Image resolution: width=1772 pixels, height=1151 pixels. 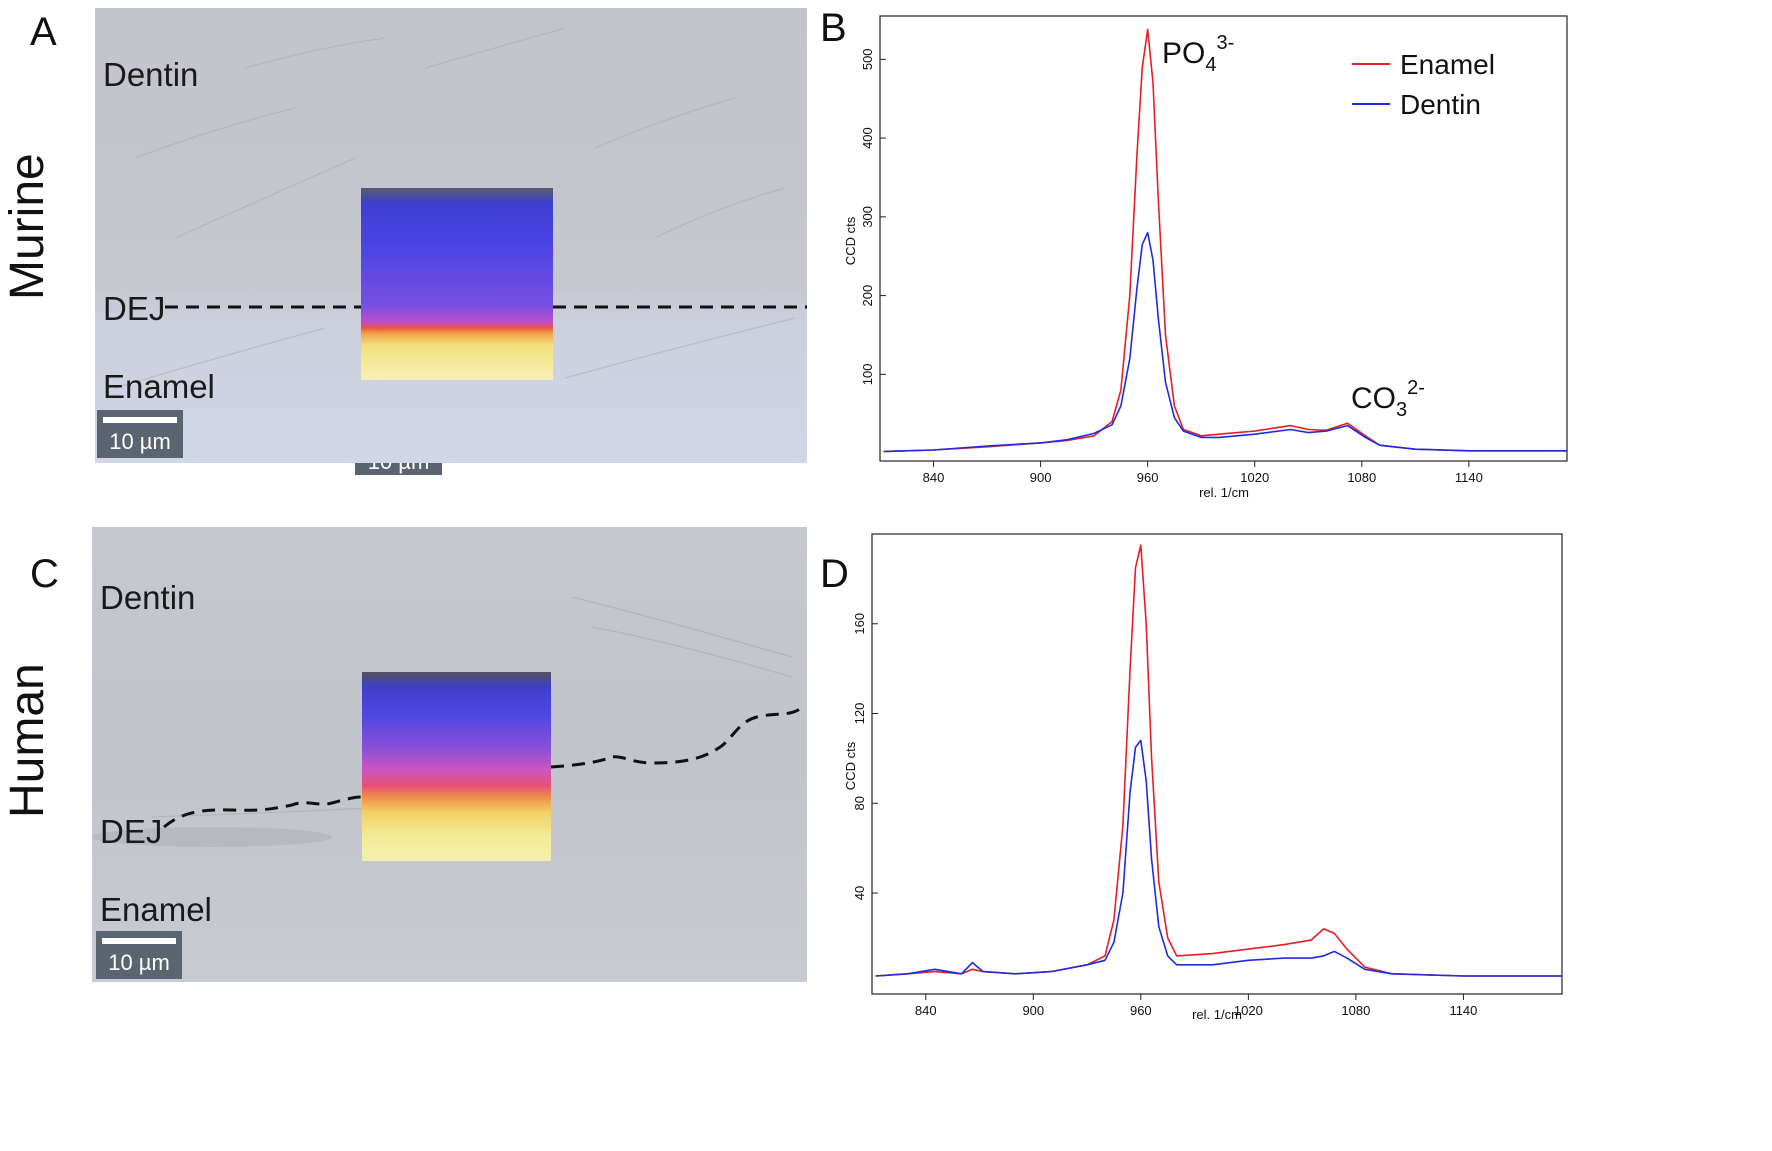 I want to click on murine-enamel-label: Enamel, so click(x=159, y=386).